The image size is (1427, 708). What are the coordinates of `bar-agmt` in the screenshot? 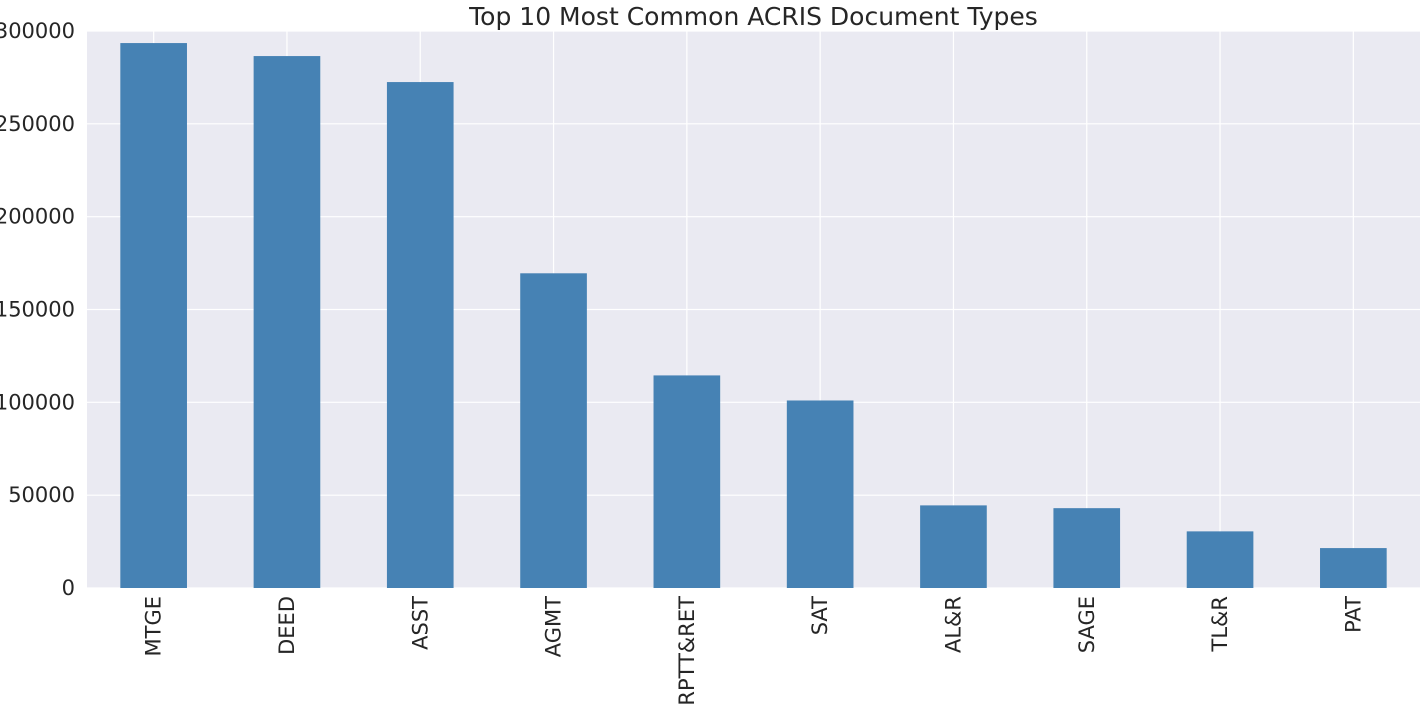 It's located at (553, 430).